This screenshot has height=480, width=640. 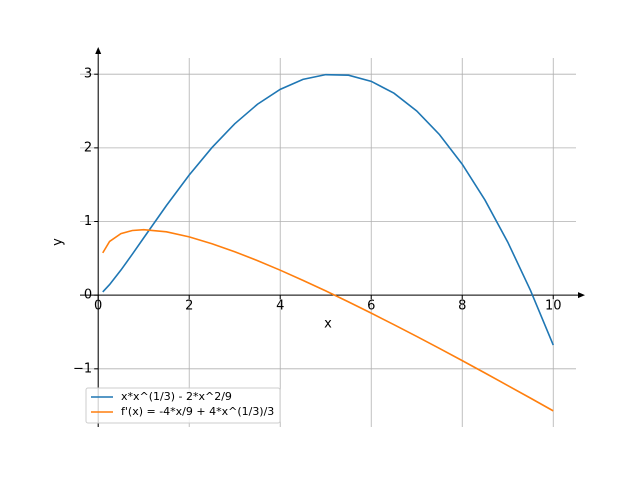 I want to click on y-tick-label: 1, so click(x=88, y=221).